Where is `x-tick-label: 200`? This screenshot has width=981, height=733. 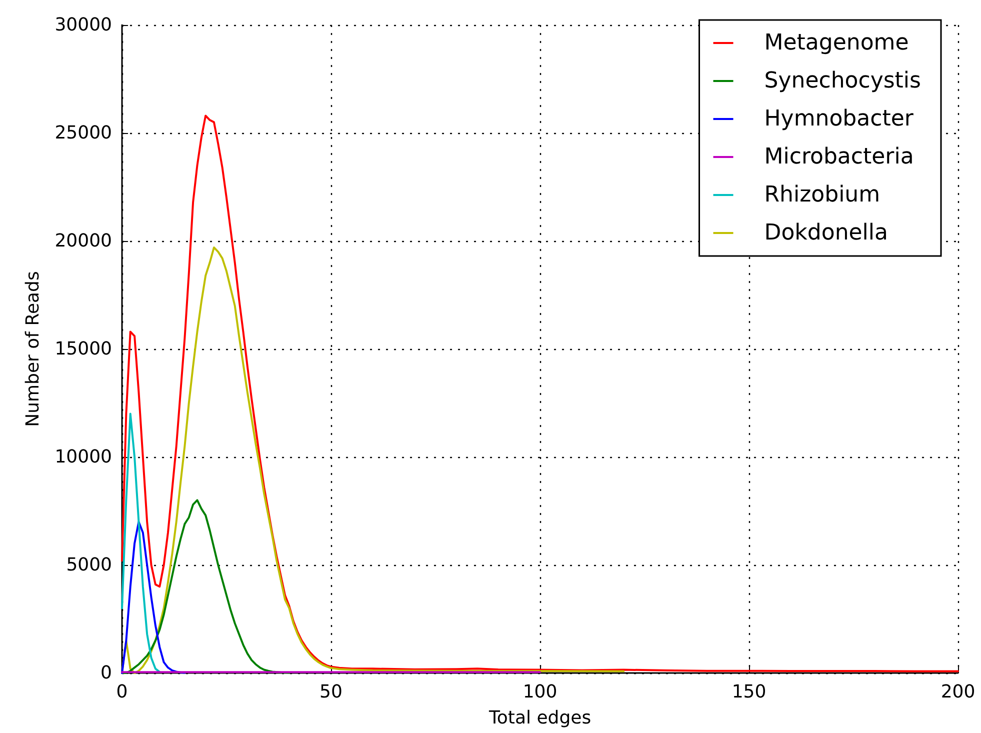 x-tick-label: 200 is located at coordinates (958, 692).